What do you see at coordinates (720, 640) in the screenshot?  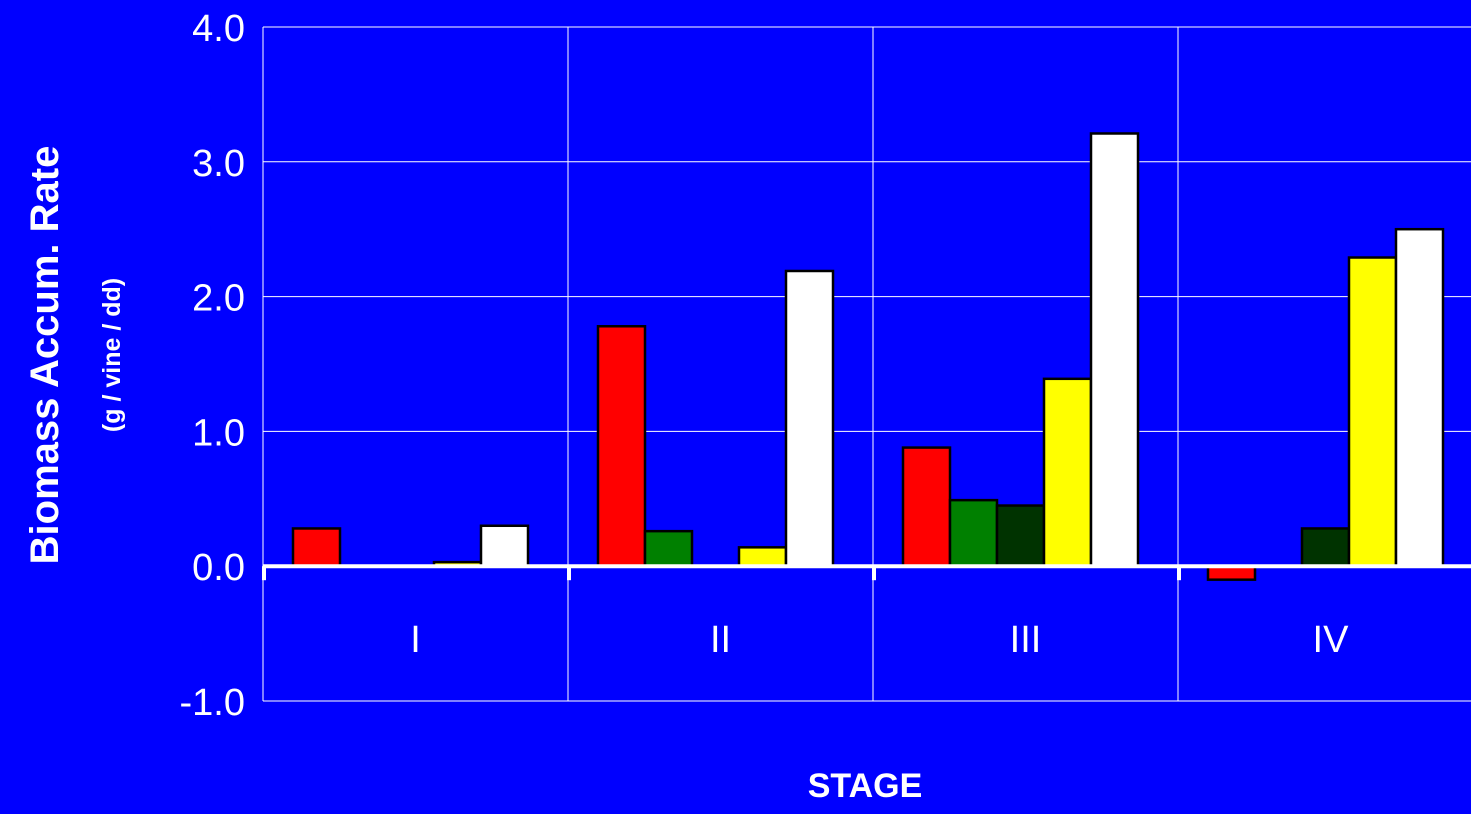 I see `x-category-label: II` at bounding box center [720, 640].